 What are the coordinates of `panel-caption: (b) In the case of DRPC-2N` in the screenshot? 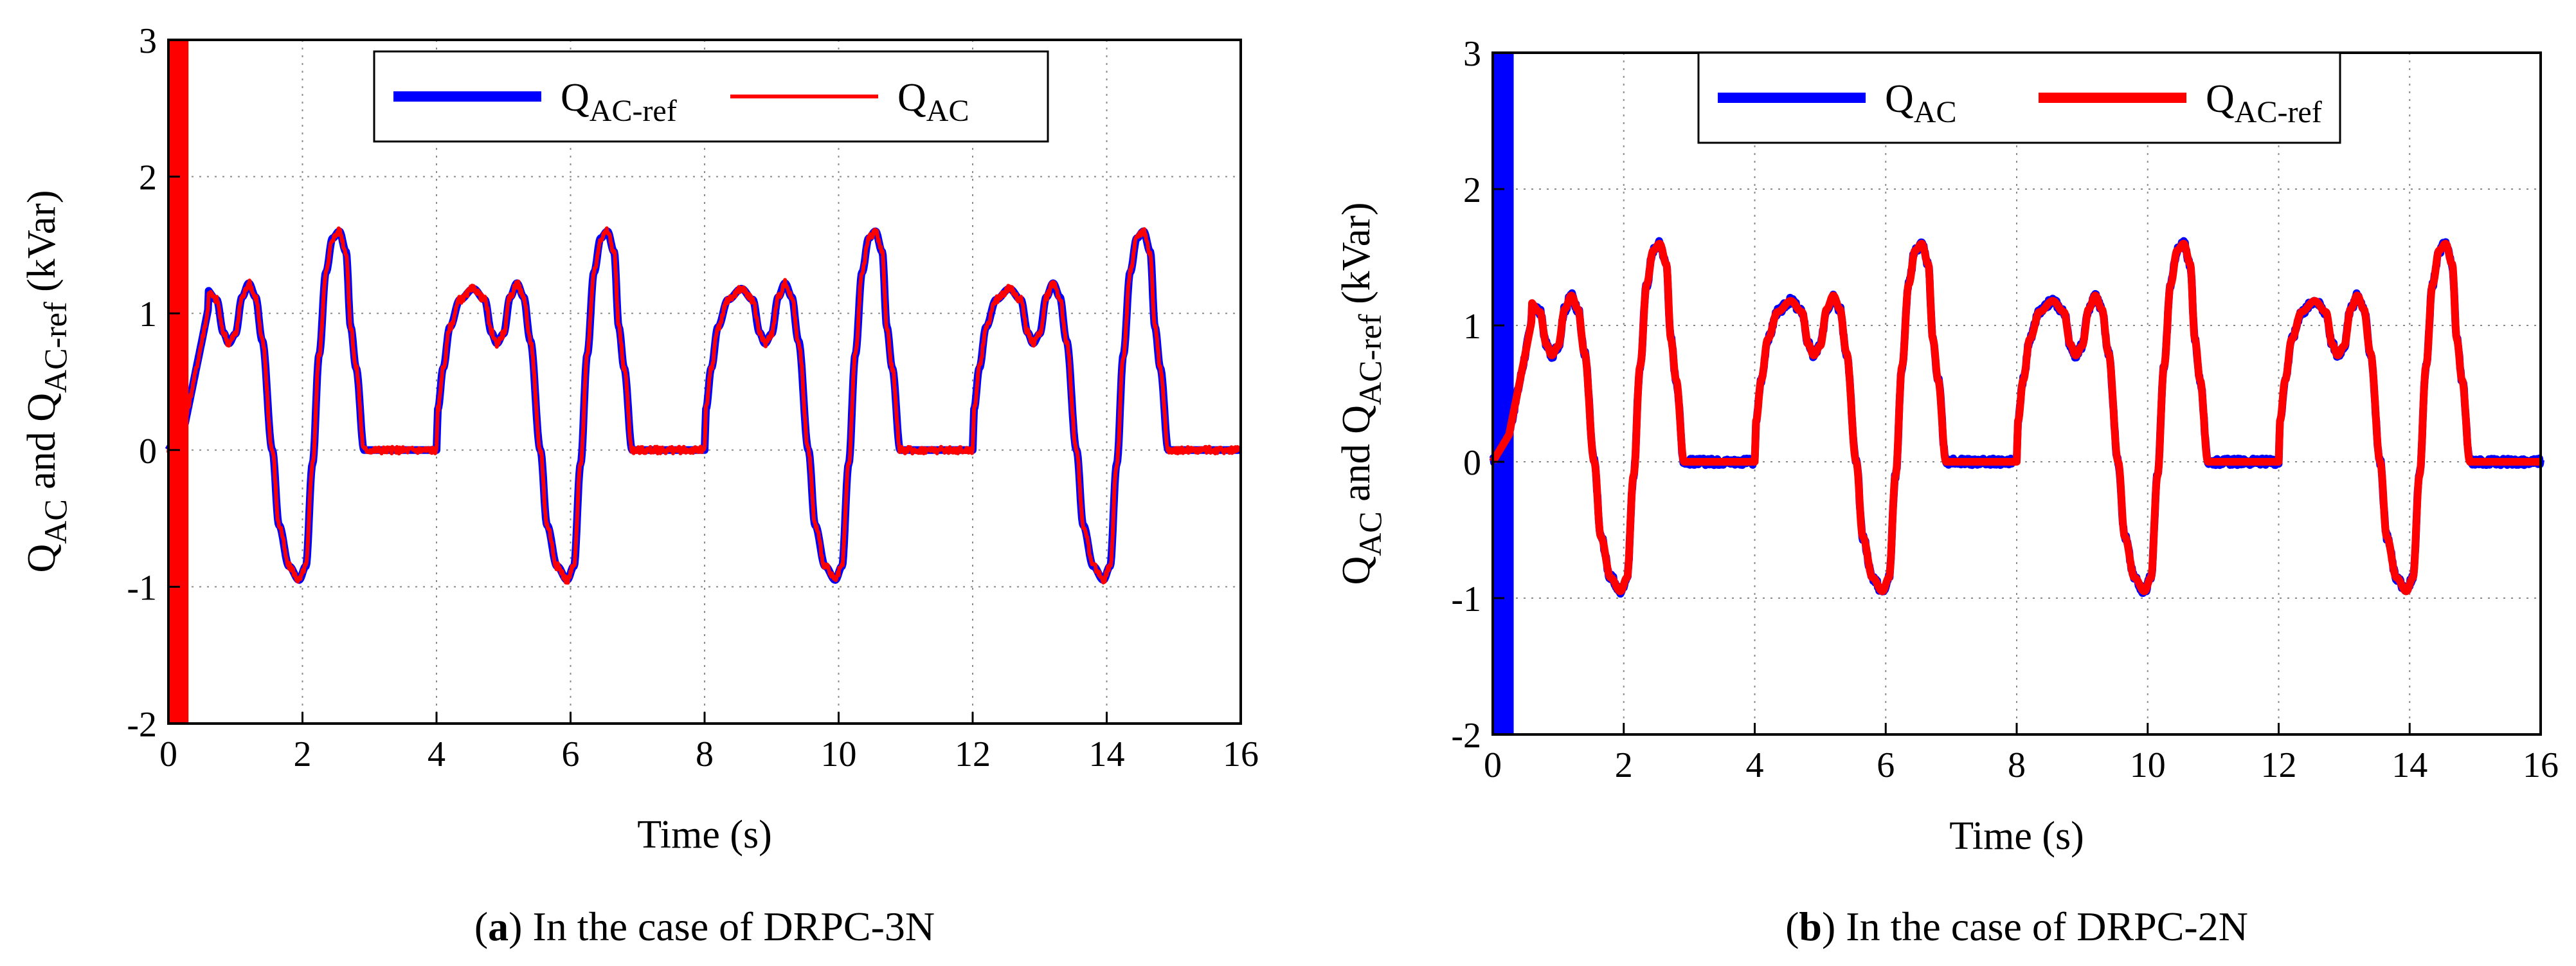 It's located at (2016, 927).